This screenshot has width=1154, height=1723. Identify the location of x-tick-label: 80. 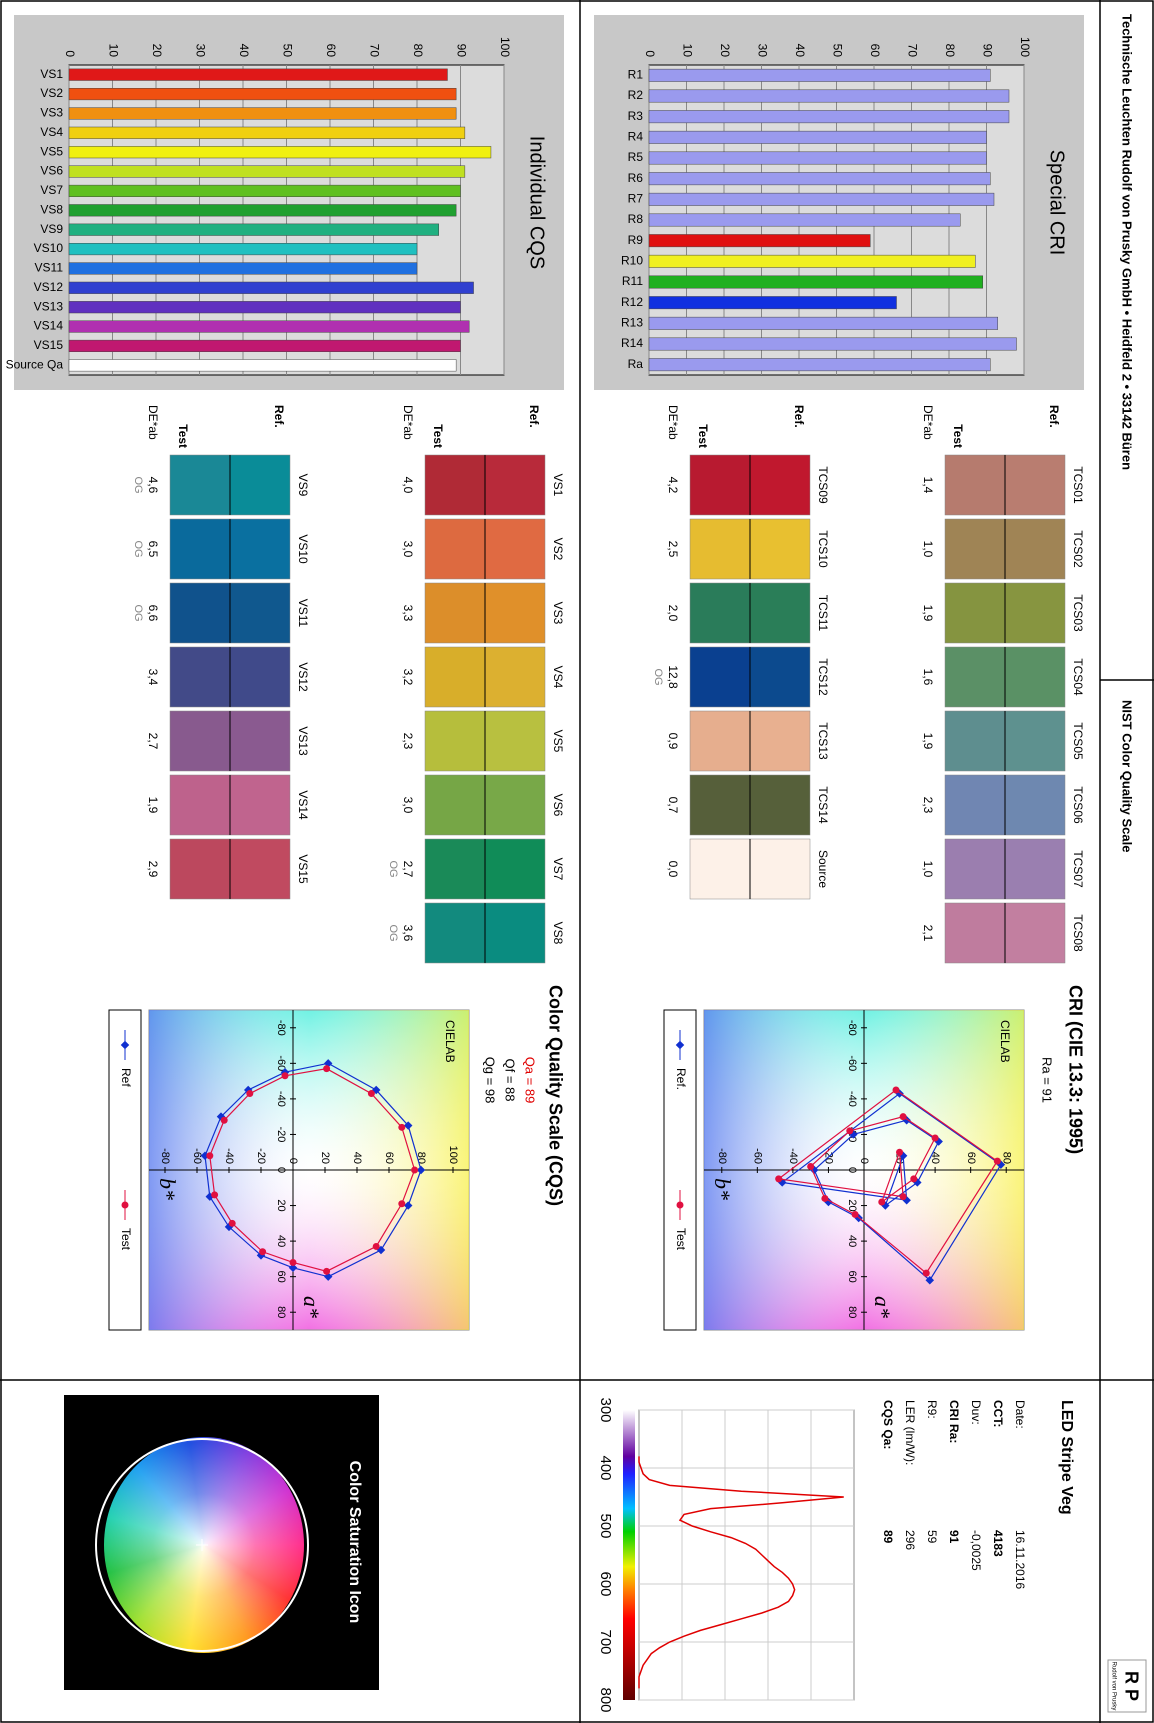
(852, 1312).